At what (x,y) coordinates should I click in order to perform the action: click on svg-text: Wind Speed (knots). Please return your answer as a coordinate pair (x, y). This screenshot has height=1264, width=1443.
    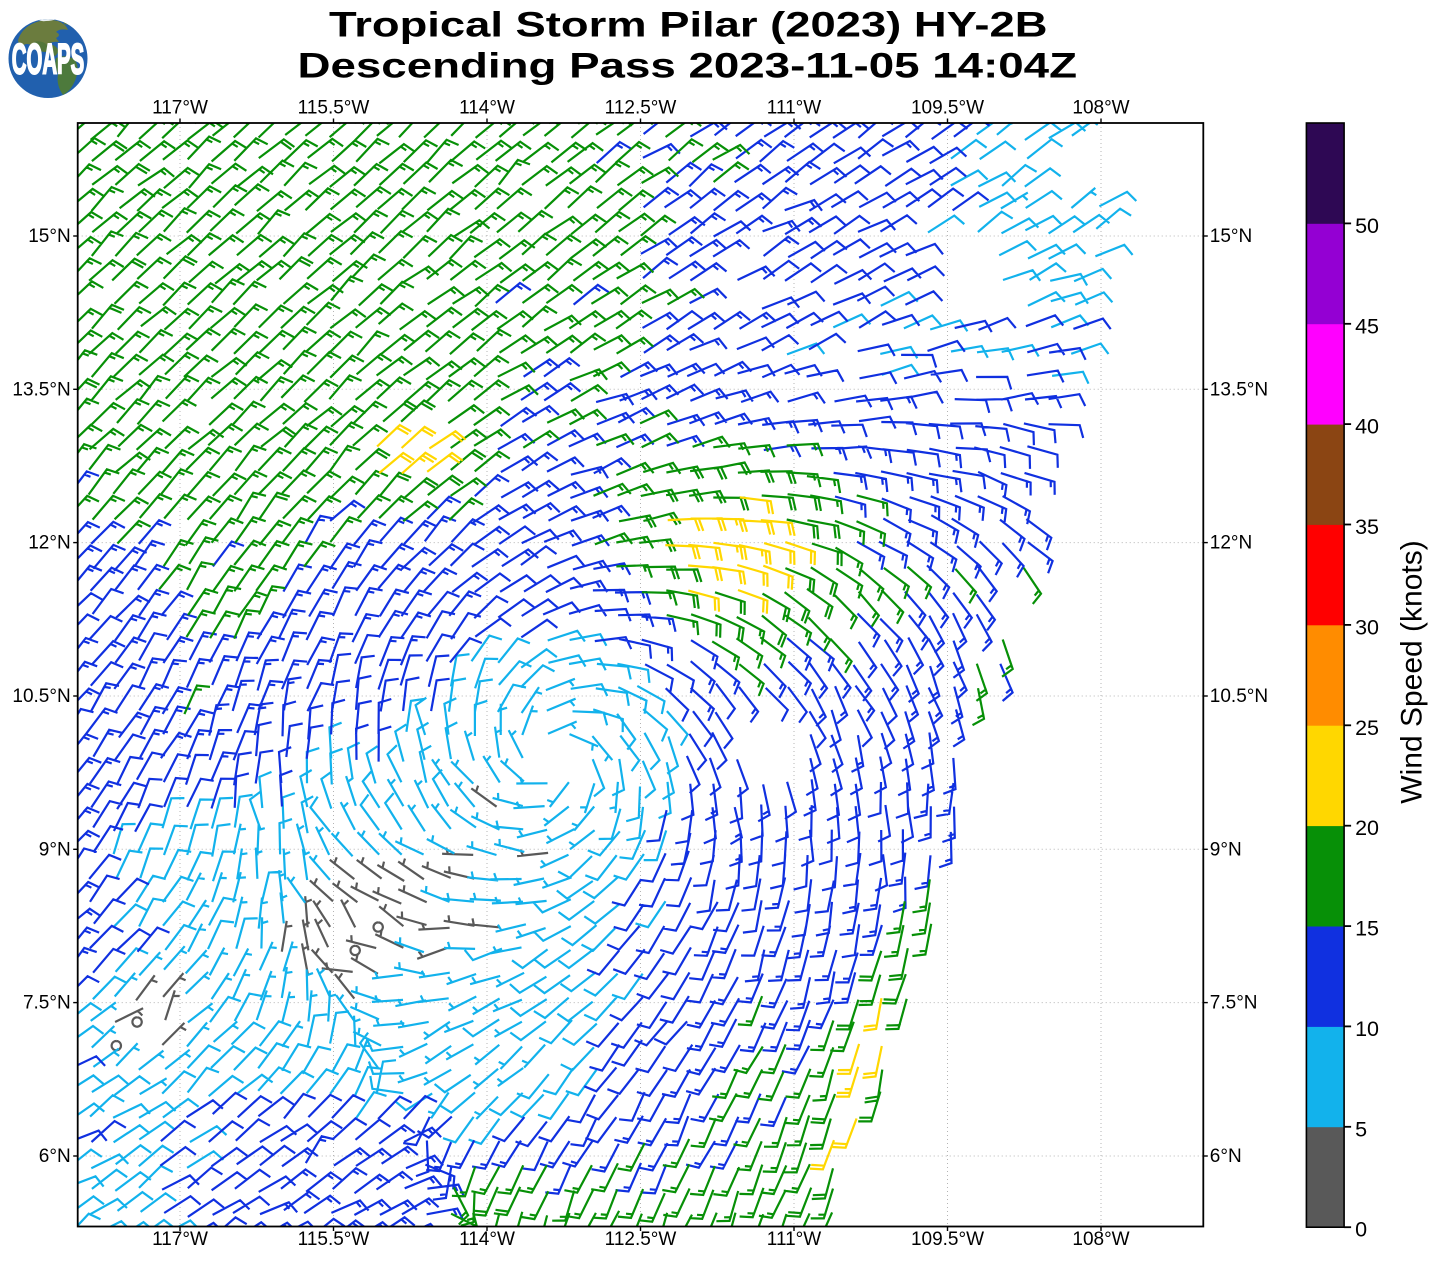
    Looking at the image, I should click on (1412, 671).